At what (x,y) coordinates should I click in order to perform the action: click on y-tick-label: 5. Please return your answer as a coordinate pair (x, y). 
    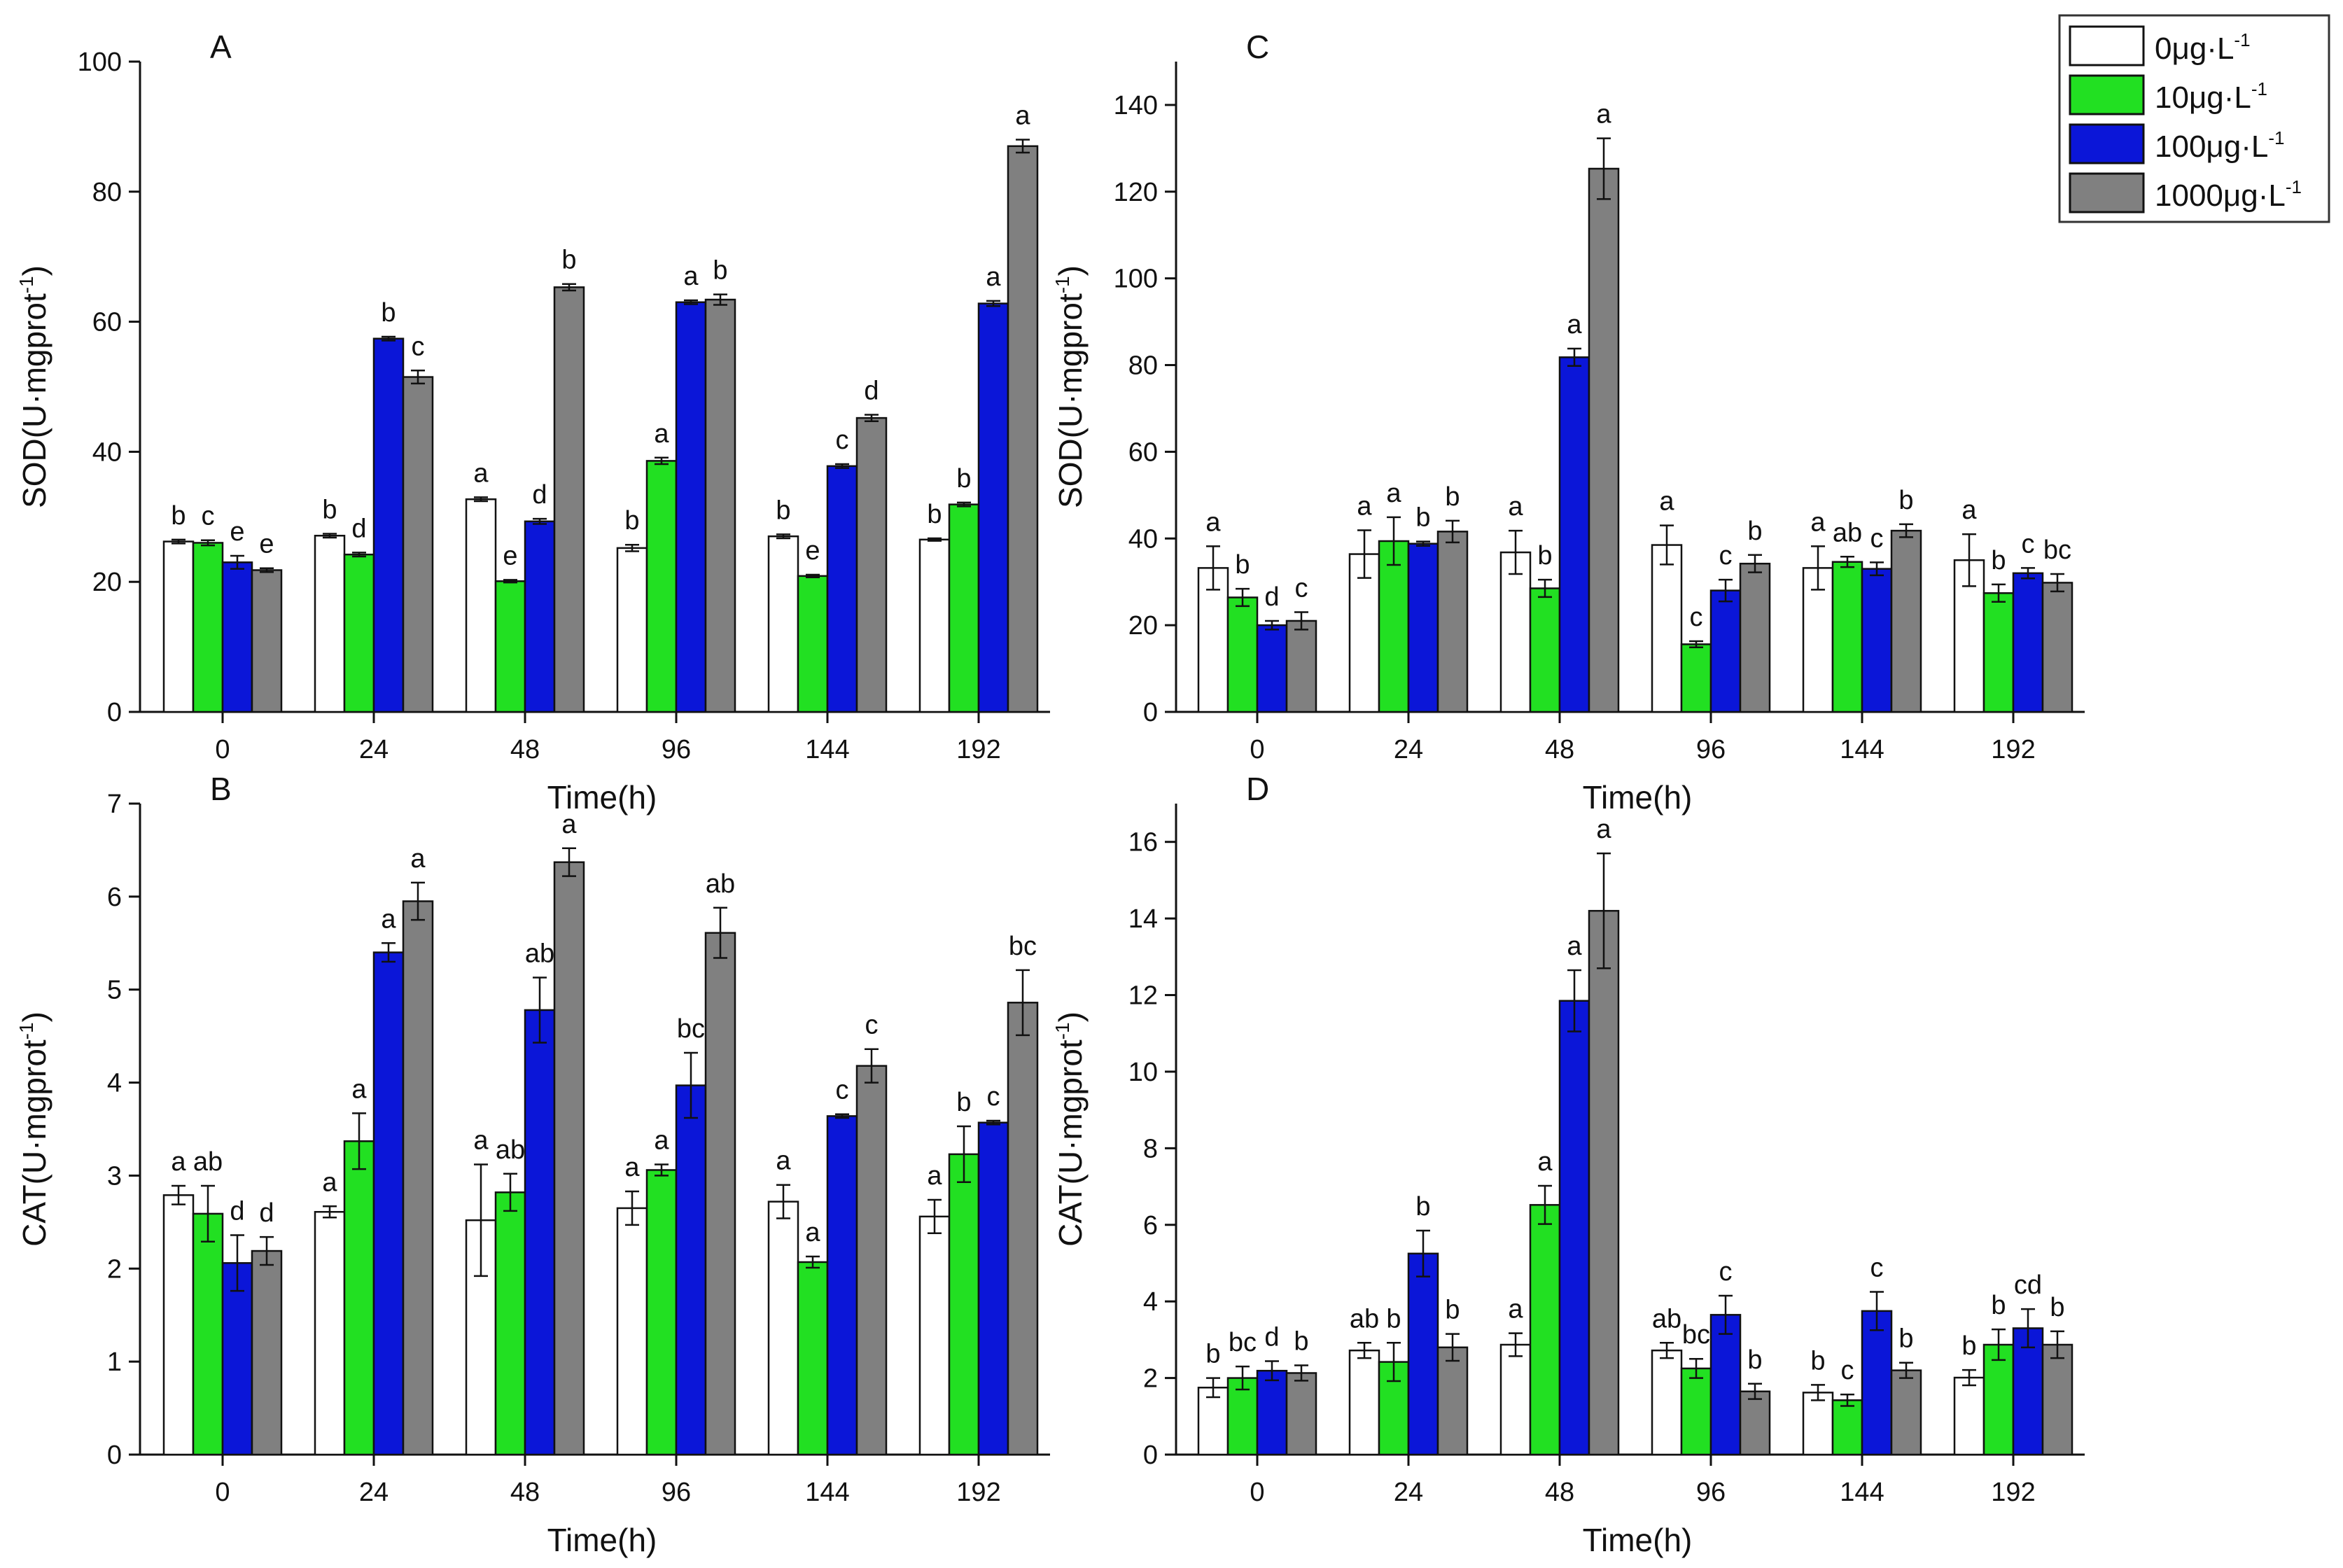
    Looking at the image, I should click on (114, 990).